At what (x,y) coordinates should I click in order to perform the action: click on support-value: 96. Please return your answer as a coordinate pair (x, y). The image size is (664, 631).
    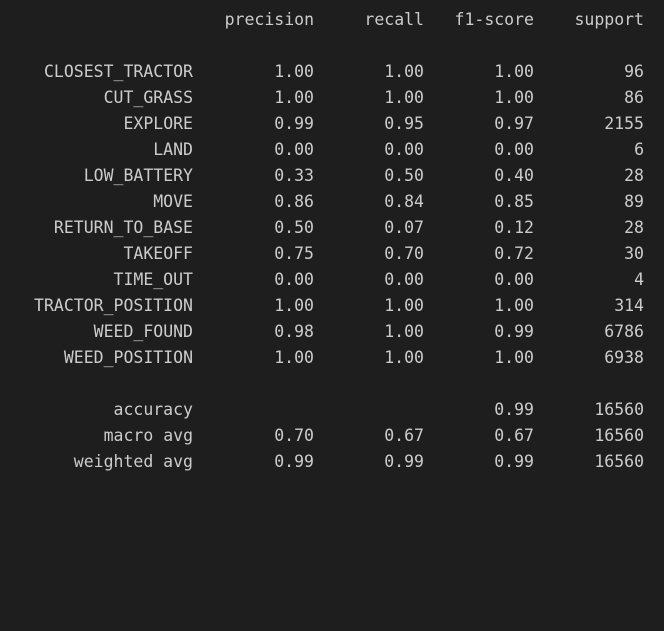
    Looking at the image, I should click on (634, 71).